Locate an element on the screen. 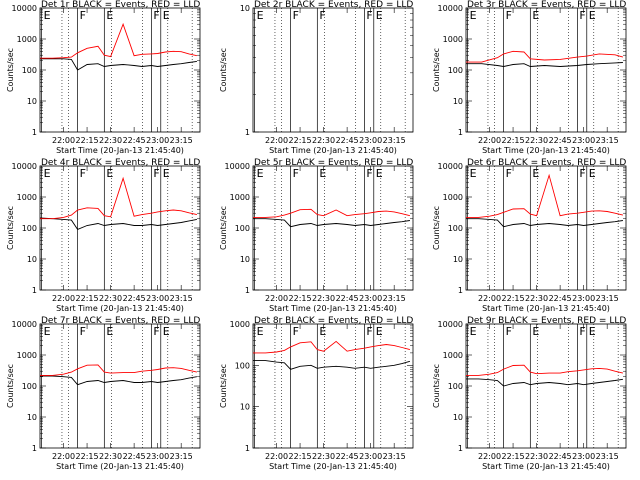  plot-frame is located at coordinates (333, 386).